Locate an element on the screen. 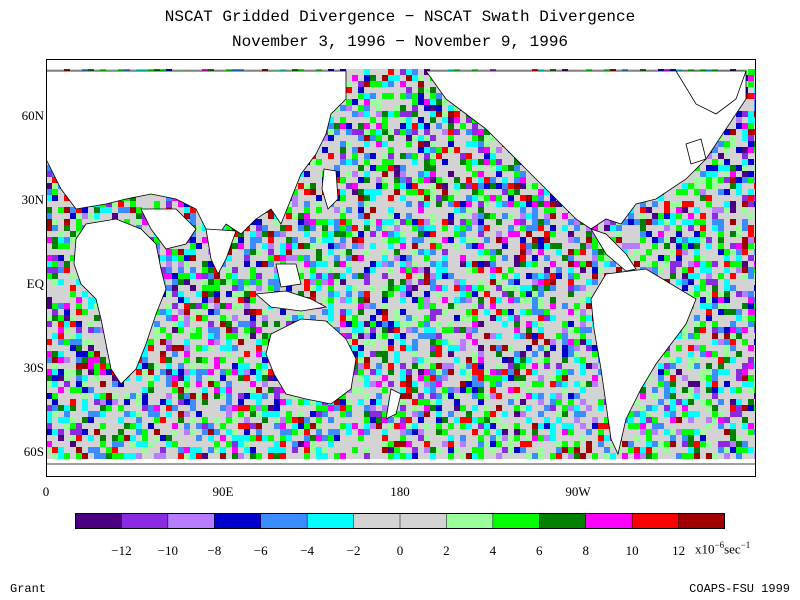 The width and height of the screenshot is (800, 600). colorbar-tick-label: 4 is located at coordinates (493, 550).